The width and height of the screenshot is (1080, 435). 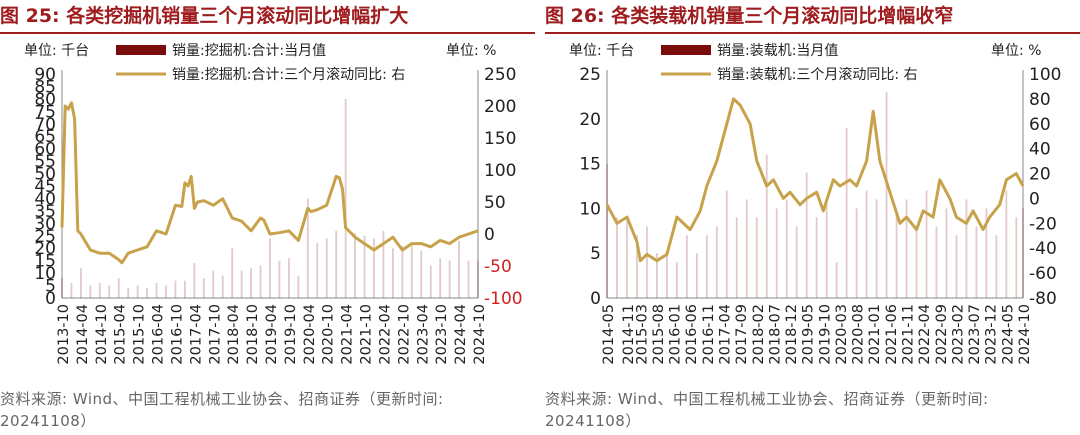 I want to click on x-tick-label: 2016-06, so click(x=692, y=334).